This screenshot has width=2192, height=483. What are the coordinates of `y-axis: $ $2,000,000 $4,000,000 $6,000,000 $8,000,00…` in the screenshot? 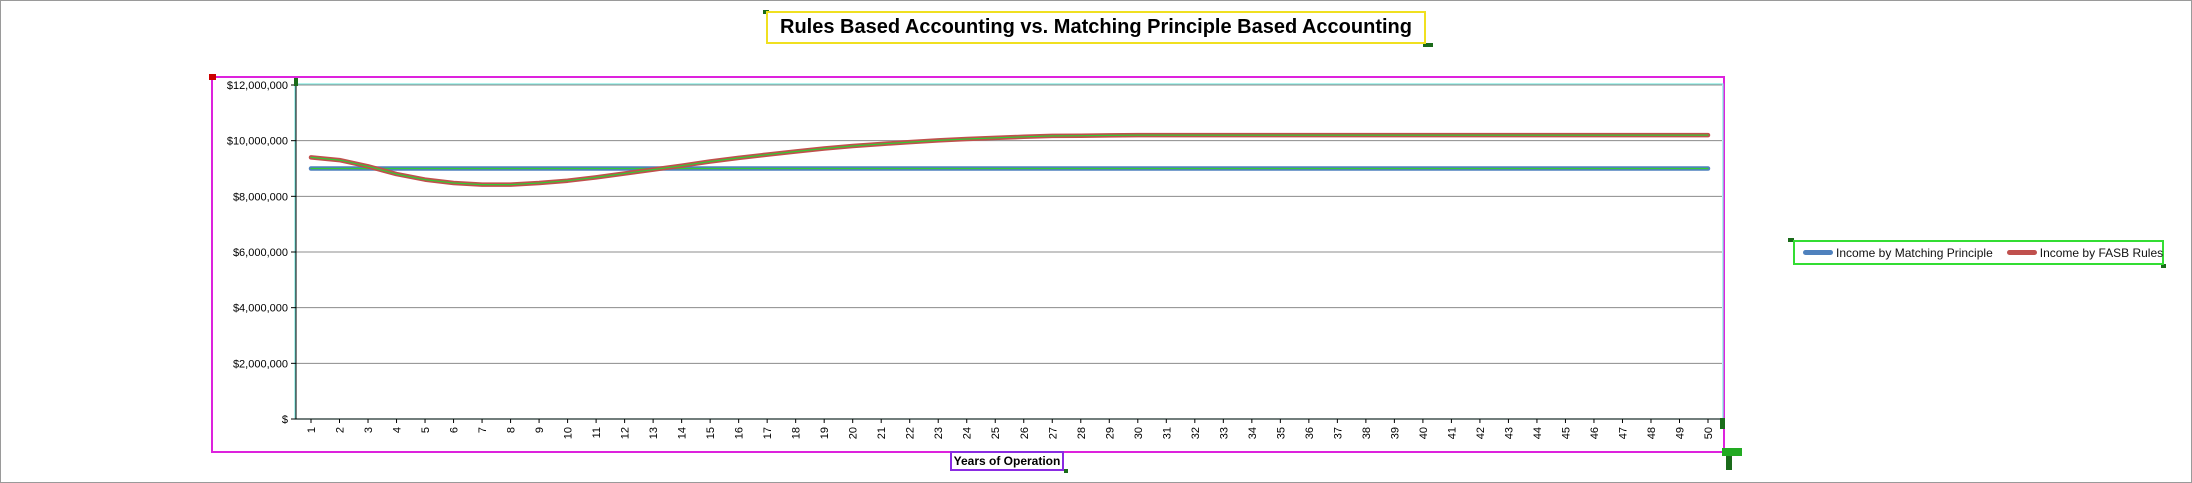 It's located at (262, 253).